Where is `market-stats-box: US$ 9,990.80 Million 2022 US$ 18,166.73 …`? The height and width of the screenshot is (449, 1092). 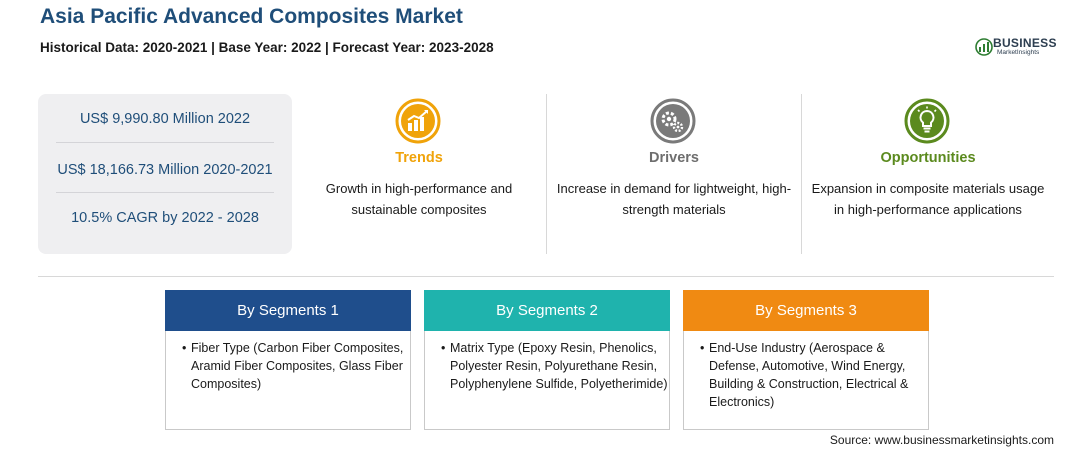 market-stats-box: US$ 9,990.80 Million 2022 US$ 18,166.73 … is located at coordinates (165, 174).